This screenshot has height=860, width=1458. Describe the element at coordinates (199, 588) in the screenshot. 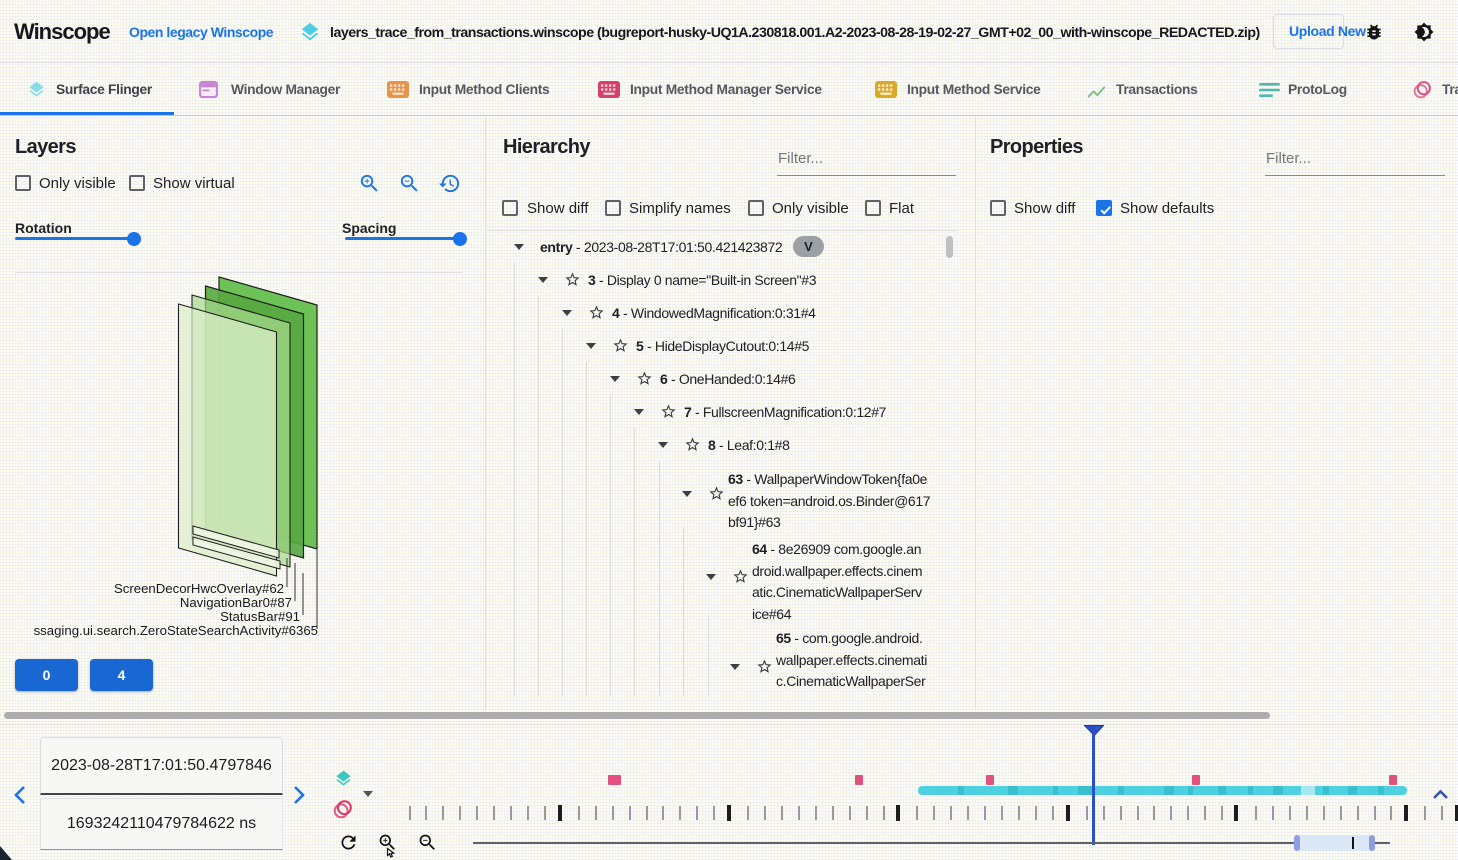

I see `svg-text: ScreenDecorHwcOverlay#62` at that location.